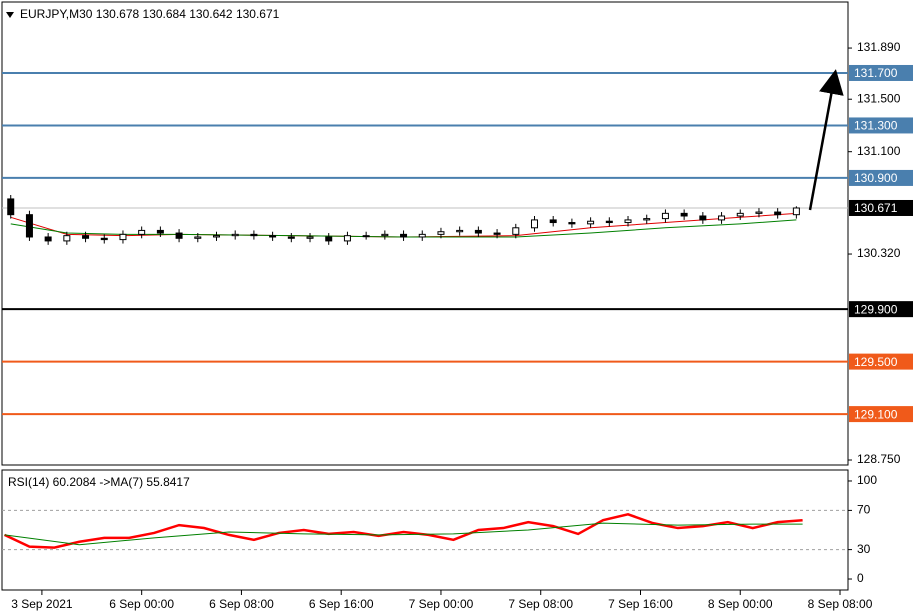  What do you see at coordinates (879, 47) in the screenshot?
I see `y-tick-label: 131.890` at bounding box center [879, 47].